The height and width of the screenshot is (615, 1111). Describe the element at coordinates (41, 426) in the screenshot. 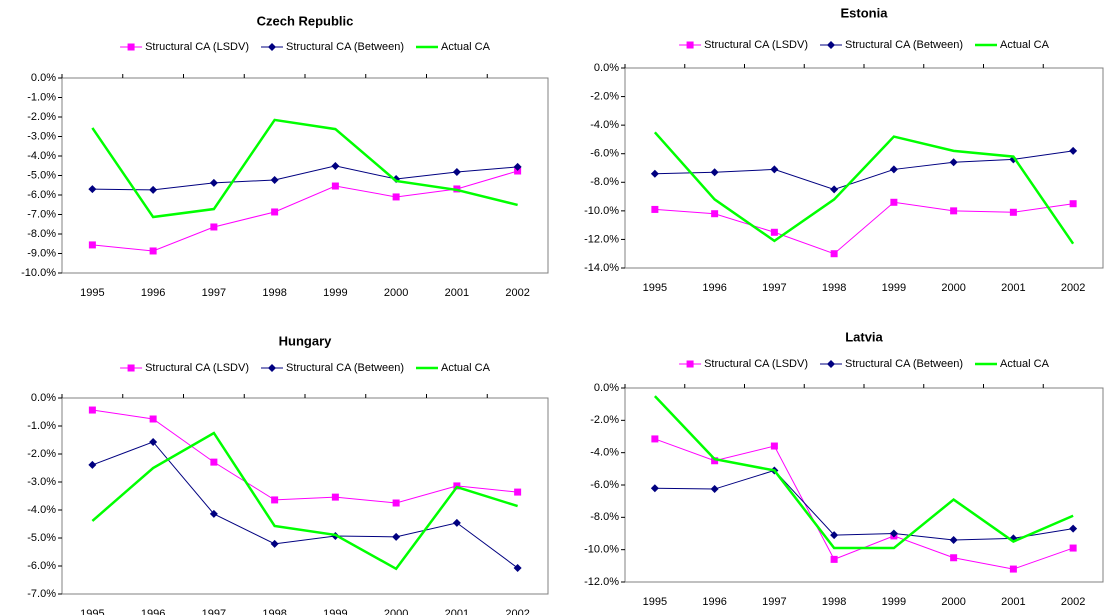

I see `y-tick-label: -1.0%` at that location.